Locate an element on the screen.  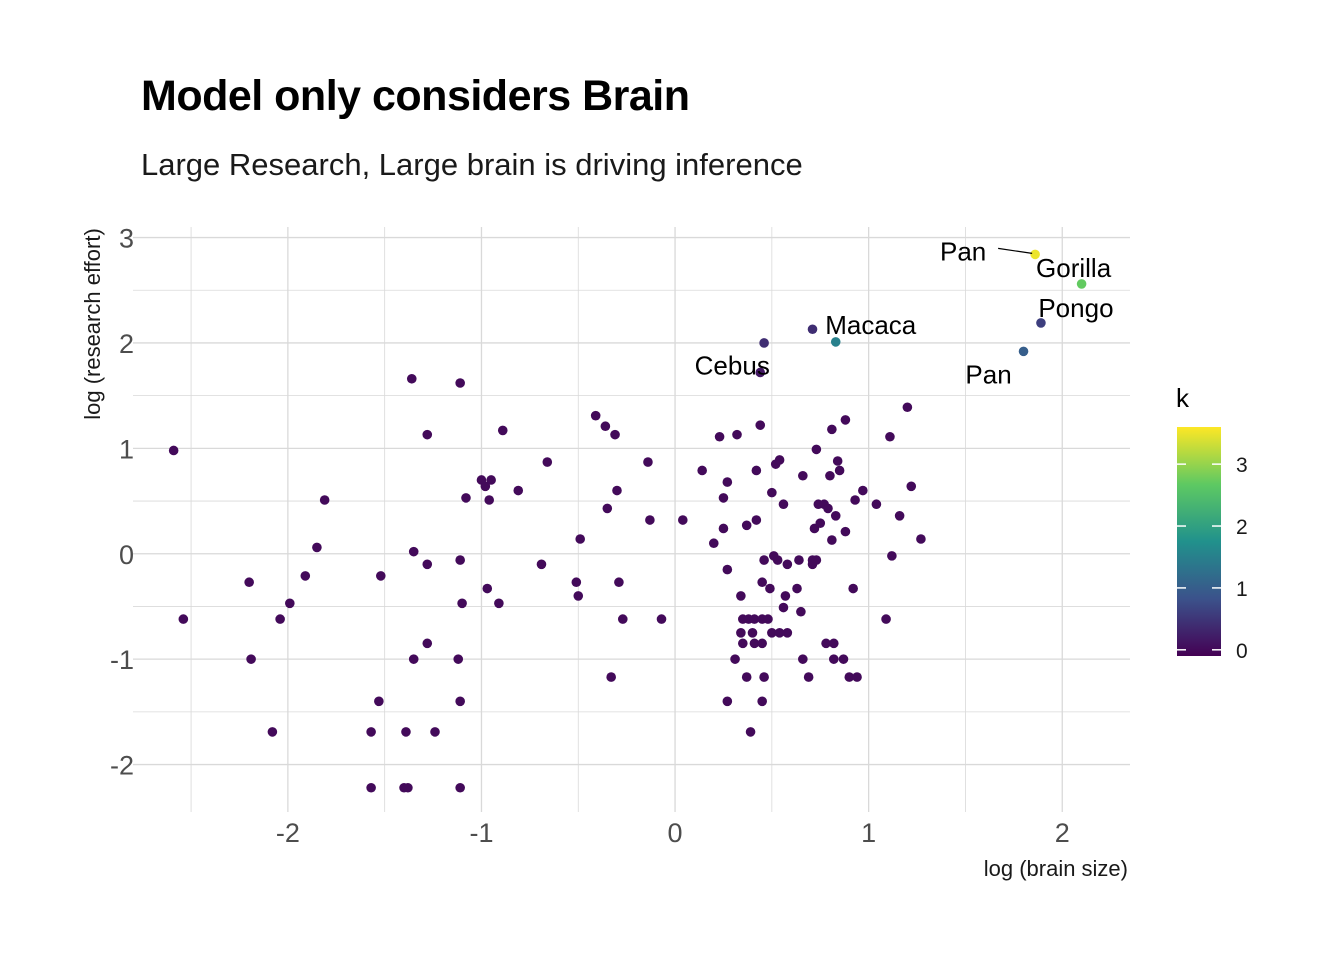
colorbar-tick-label: 3 is located at coordinates (1242, 465).